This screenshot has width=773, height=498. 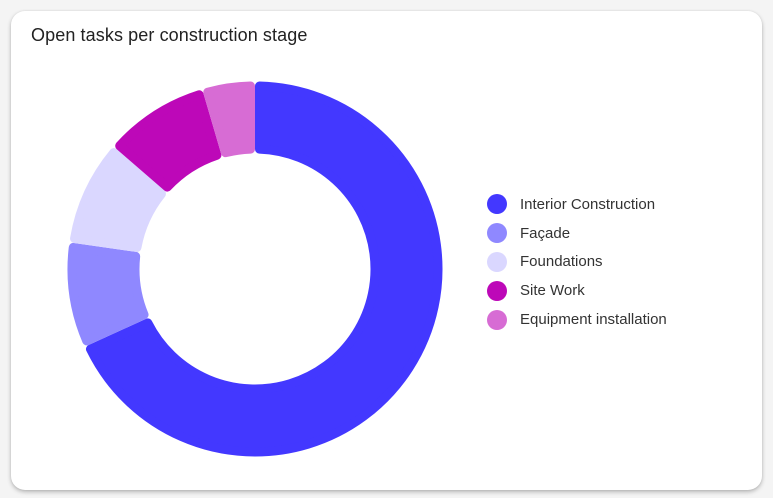 I want to click on legend-item-facade: Façade, so click(x=577, y=233).